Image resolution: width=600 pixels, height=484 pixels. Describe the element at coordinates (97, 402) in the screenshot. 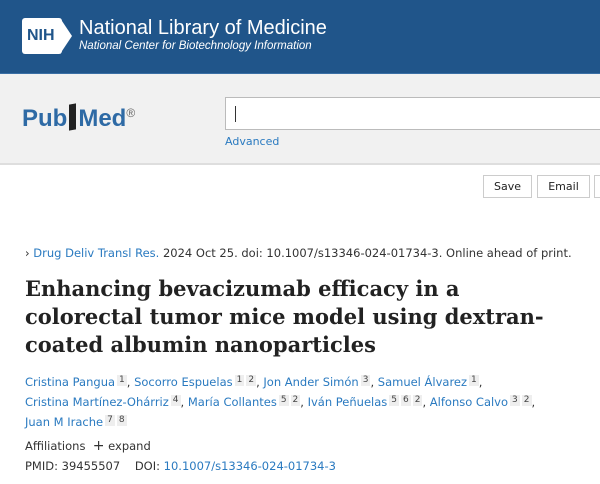

I see `author-link: Cristina Martínez-Ohárriz` at that location.